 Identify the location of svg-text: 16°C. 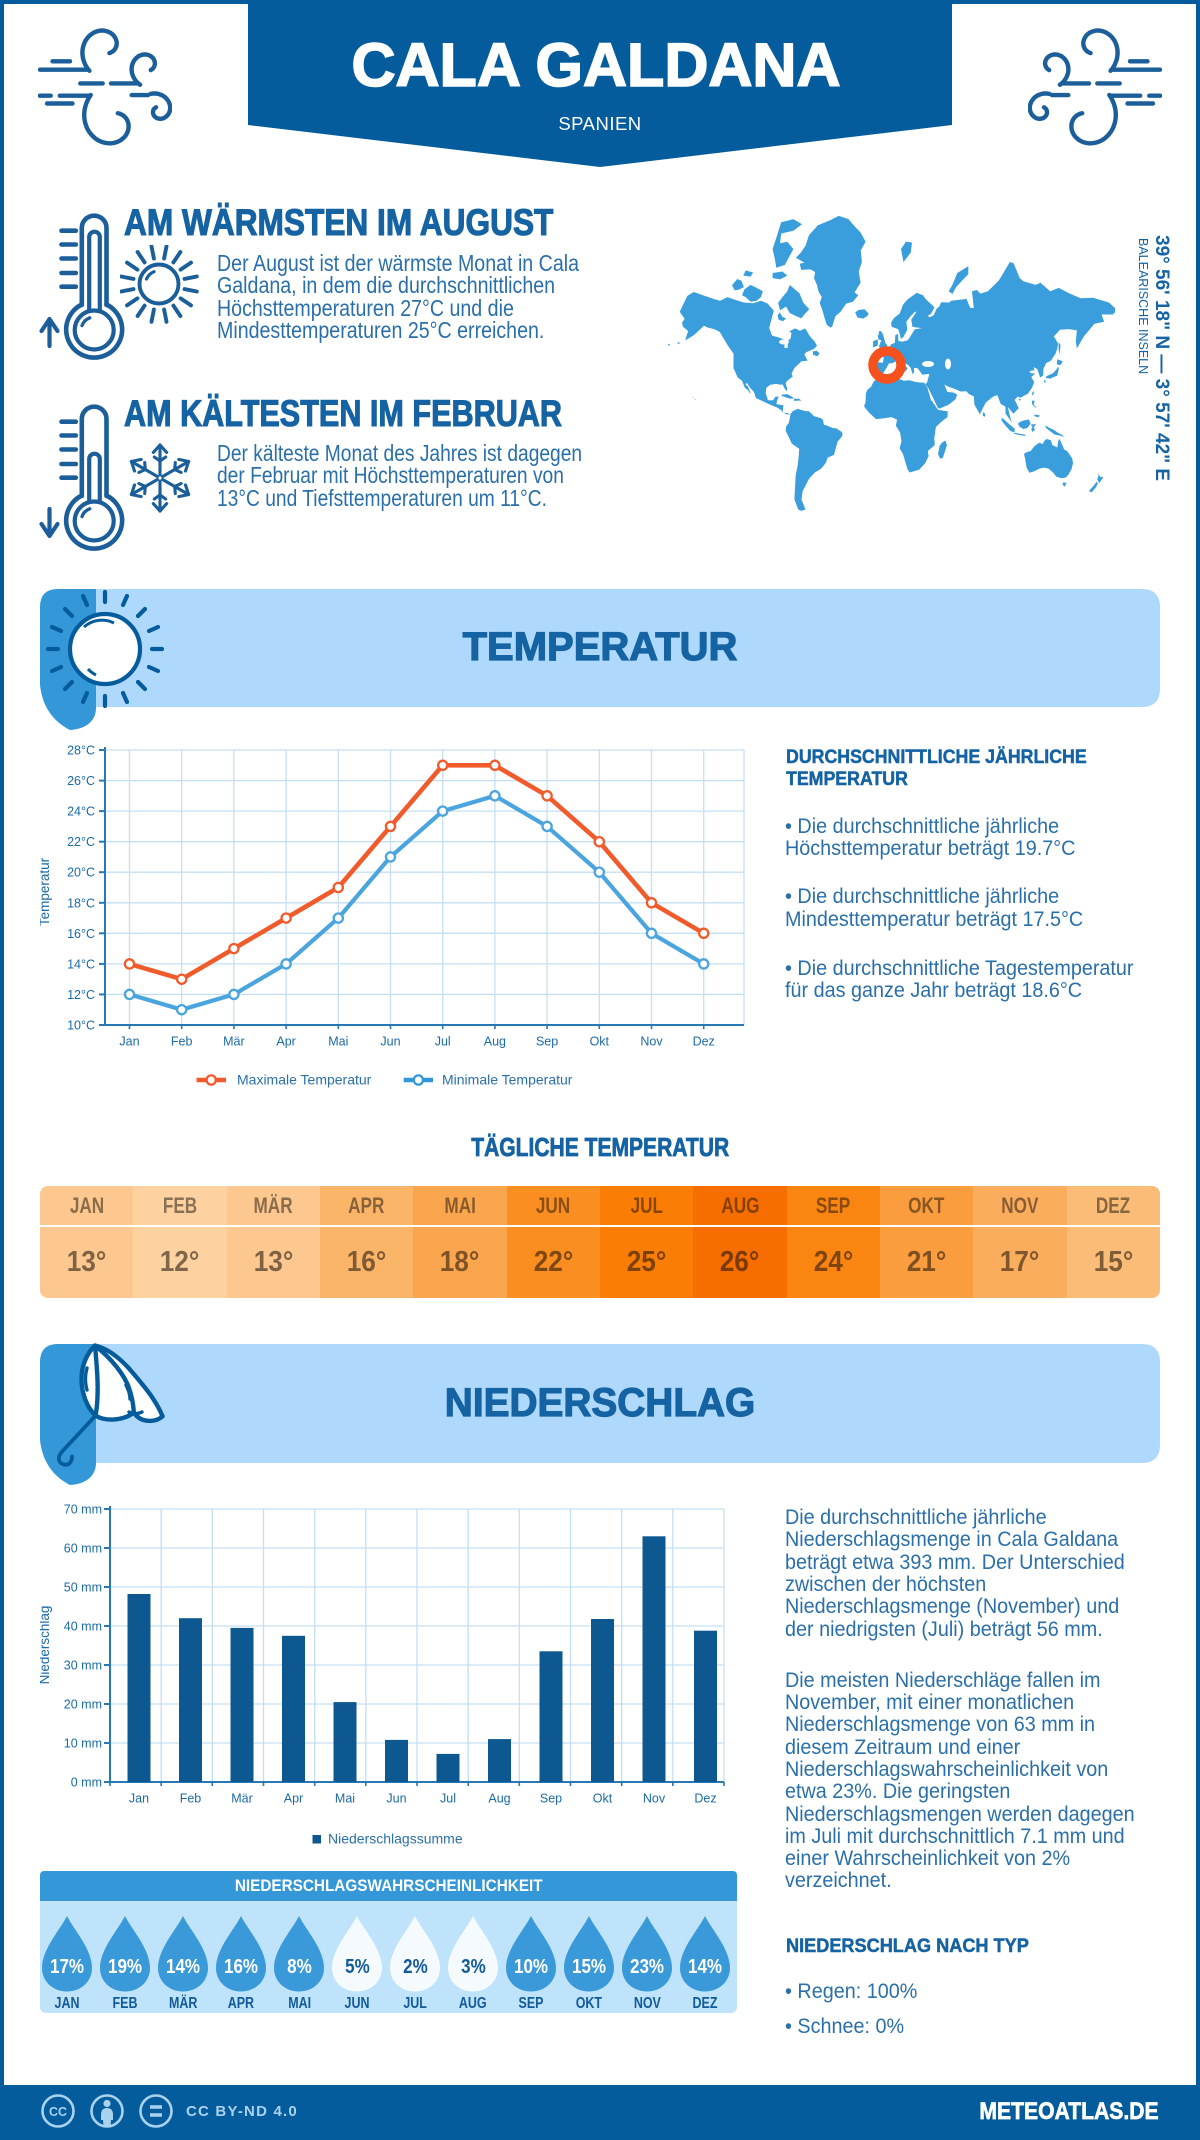
(81, 934).